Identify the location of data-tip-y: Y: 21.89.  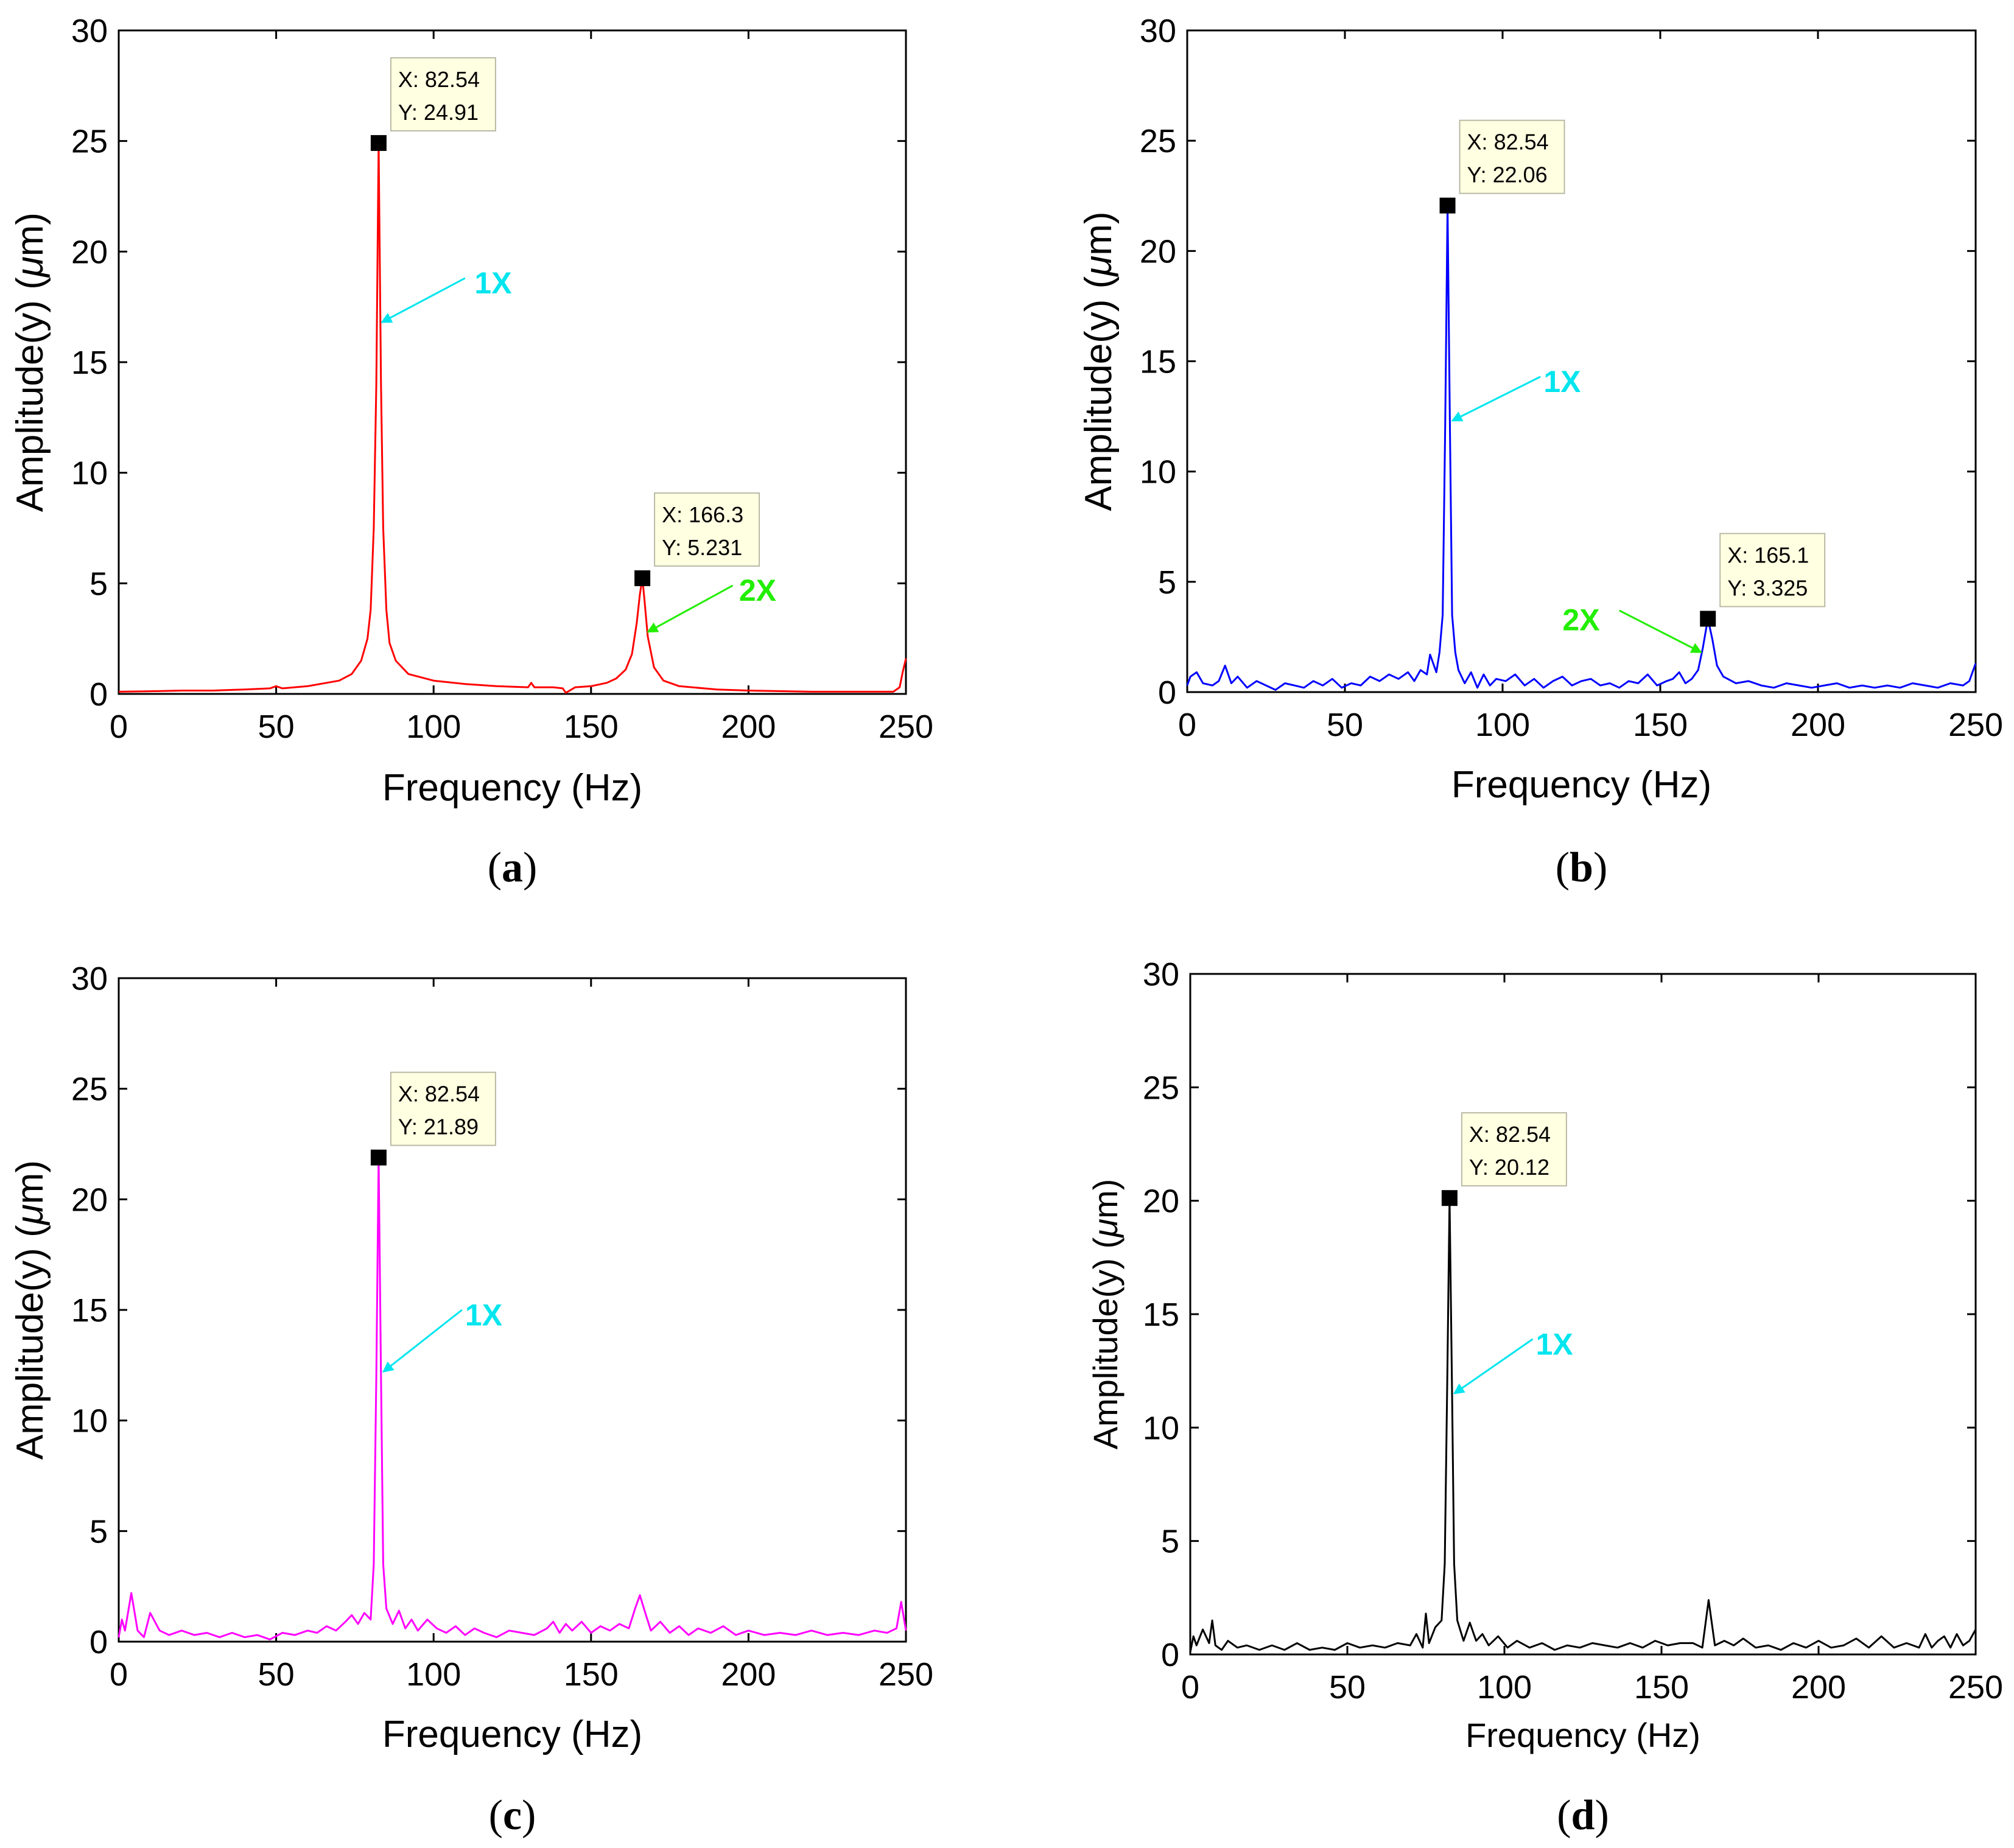
(438, 1127).